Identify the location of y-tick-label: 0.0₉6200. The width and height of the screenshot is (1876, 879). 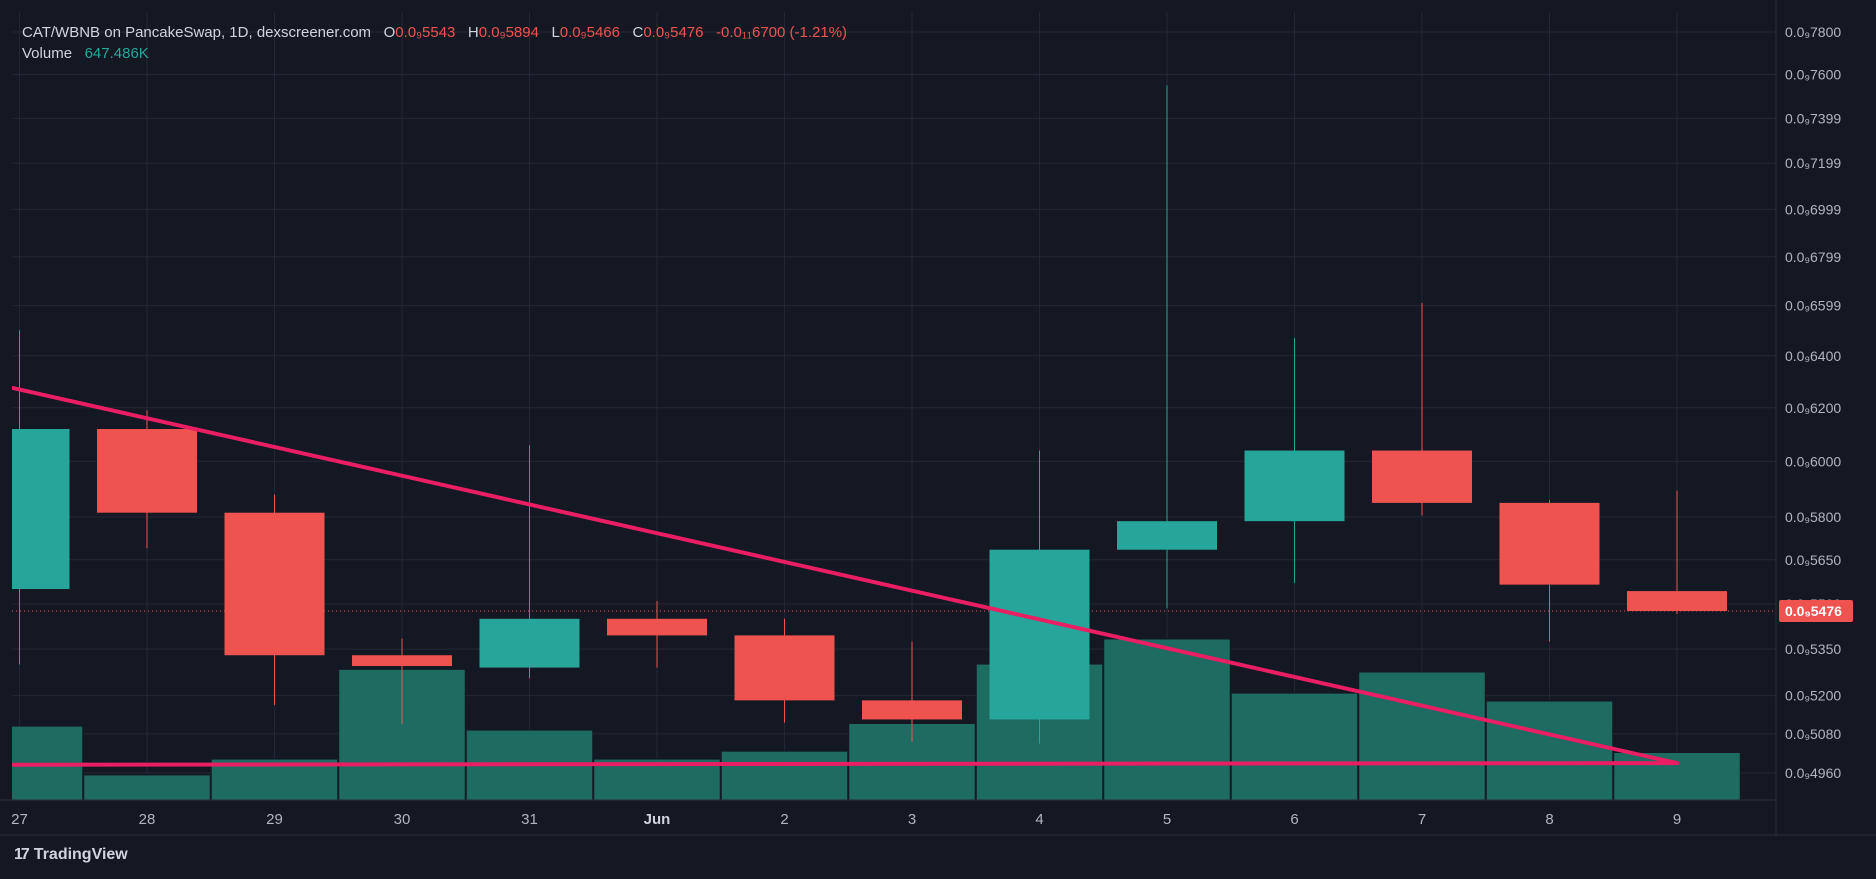
(1813, 408).